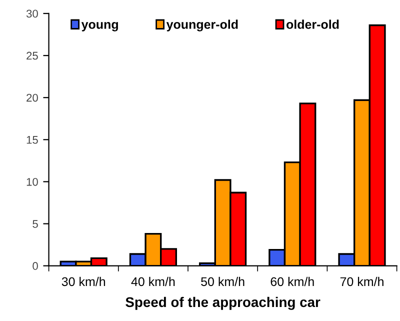 This screenshot has height=321, width=400. I want to click on legend-label: young, so click(99, 27).